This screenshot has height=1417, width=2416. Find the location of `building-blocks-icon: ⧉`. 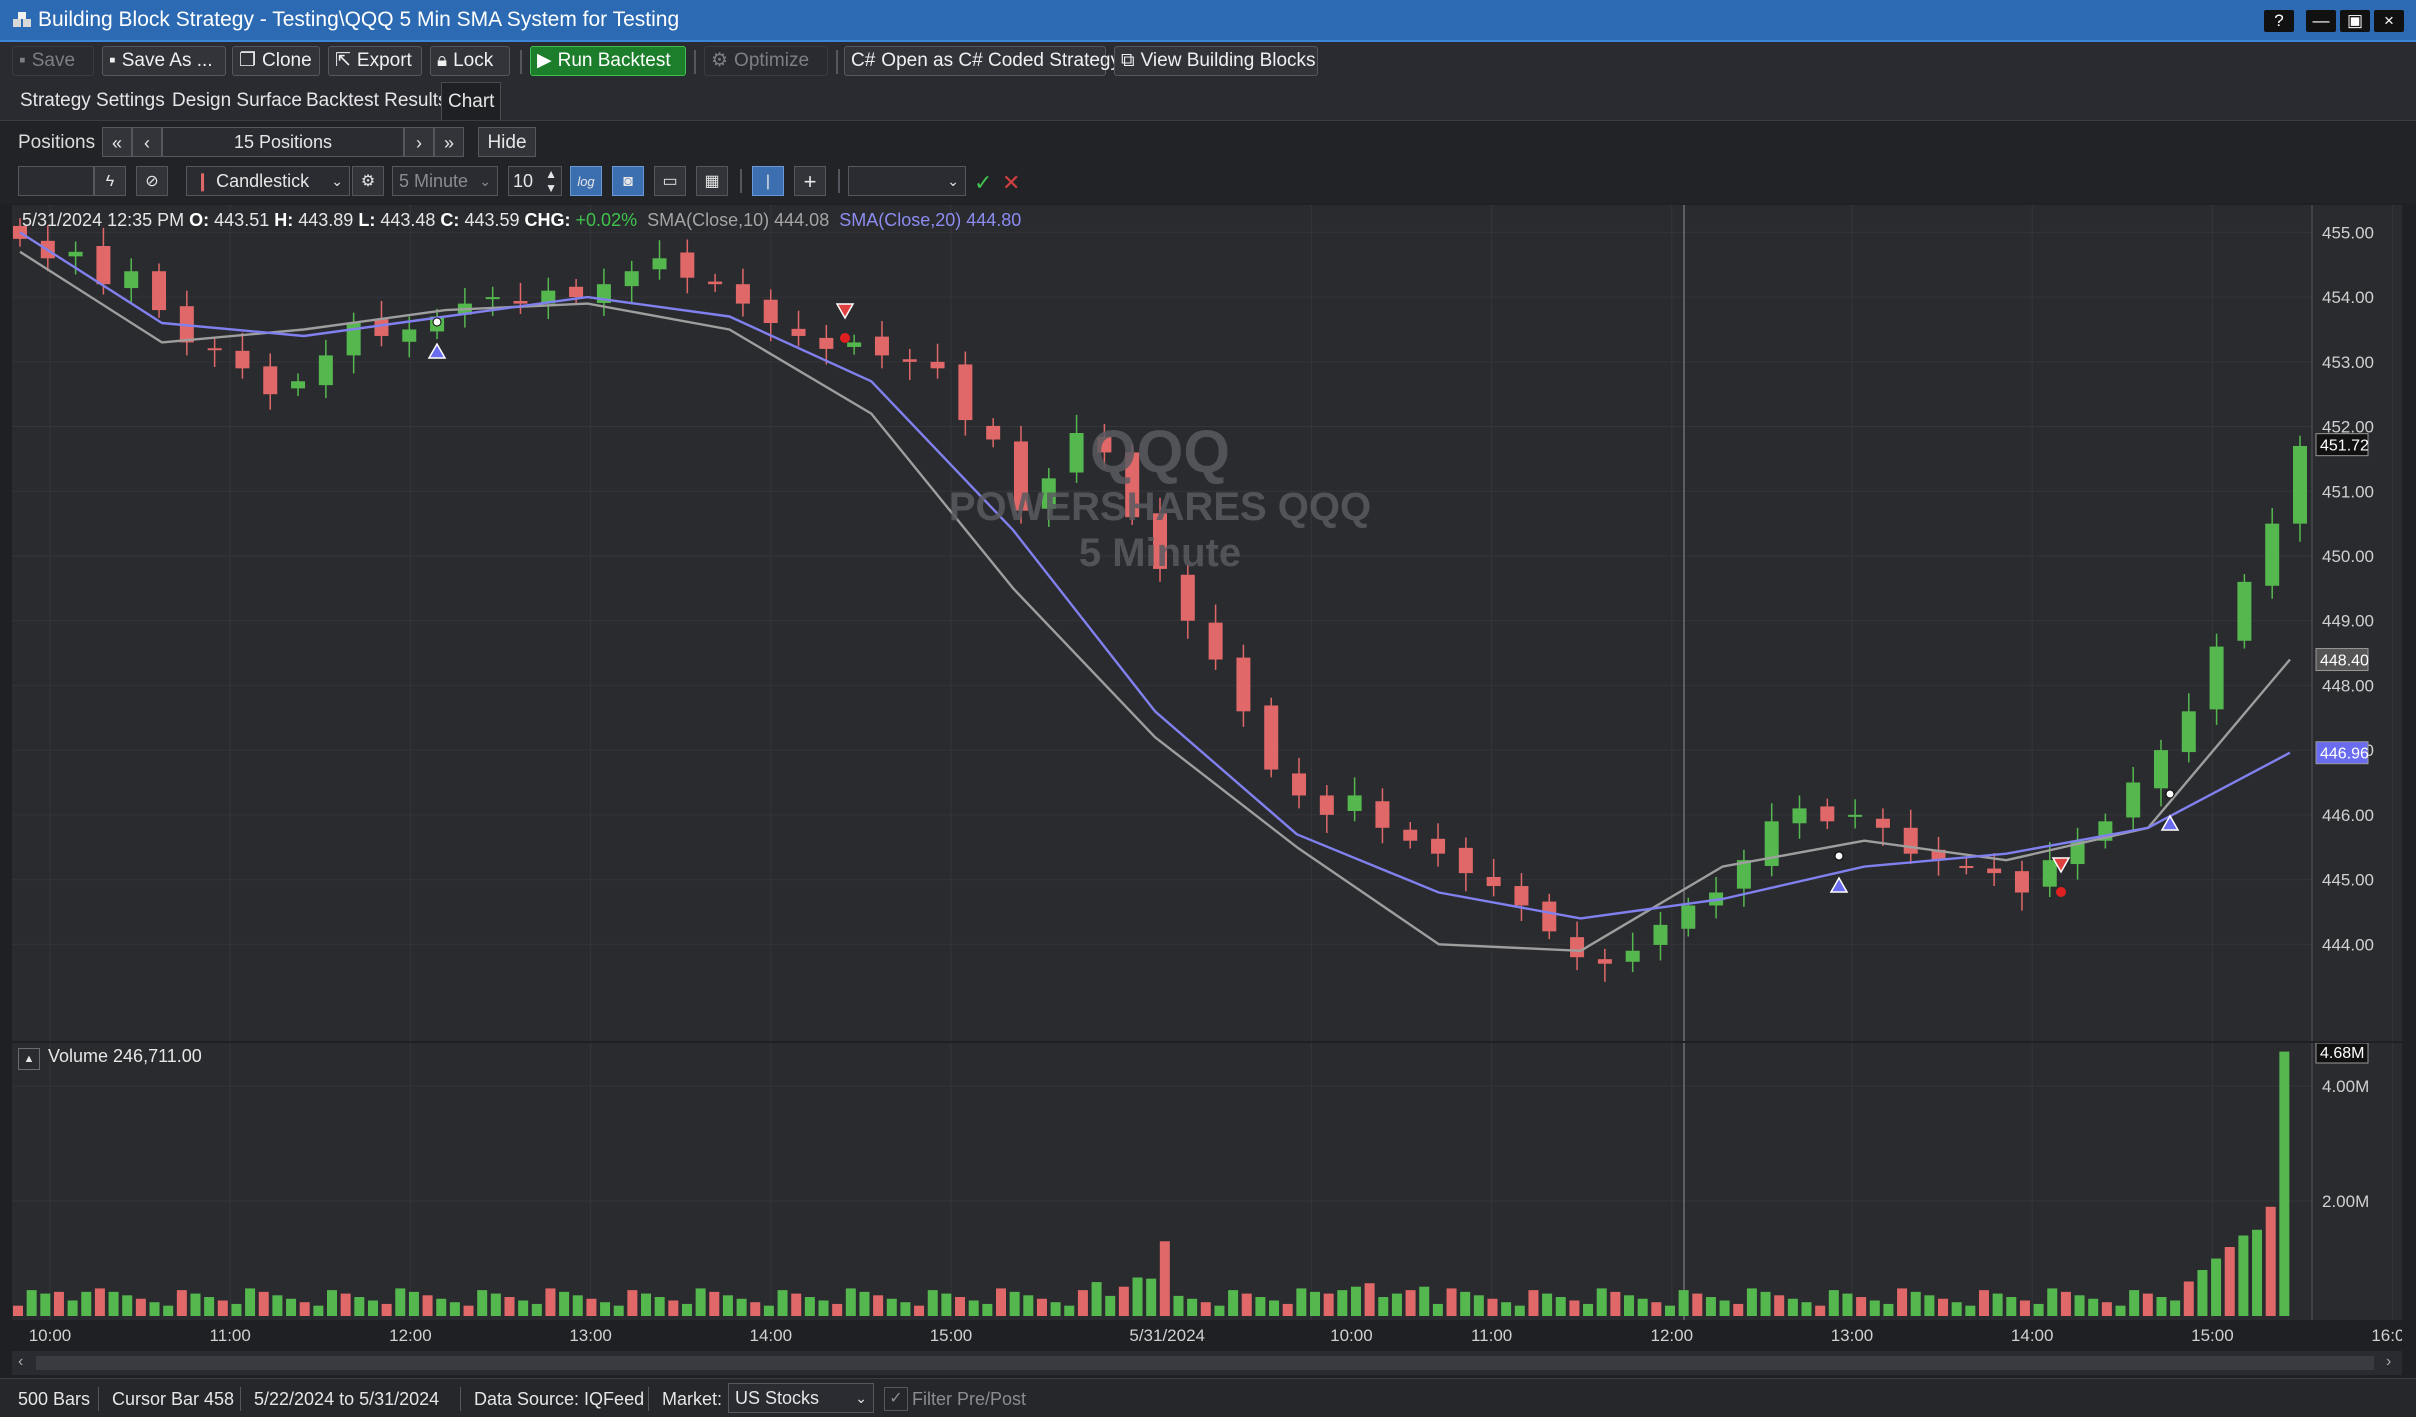

building-blocks-icon: ⧉ is located at coordinates (1128, 60).